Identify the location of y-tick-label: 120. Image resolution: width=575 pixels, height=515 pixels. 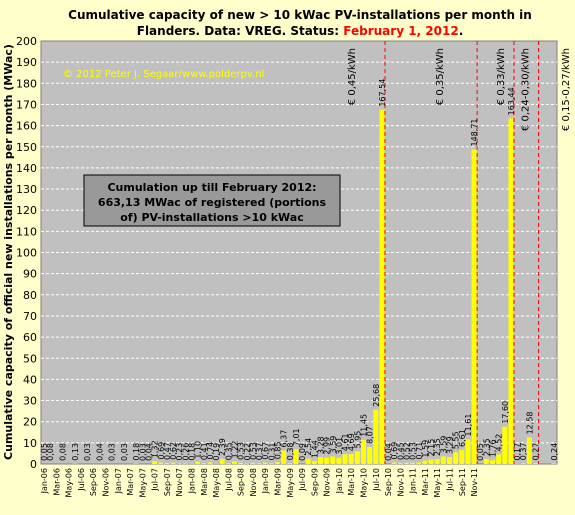
(26, 210).